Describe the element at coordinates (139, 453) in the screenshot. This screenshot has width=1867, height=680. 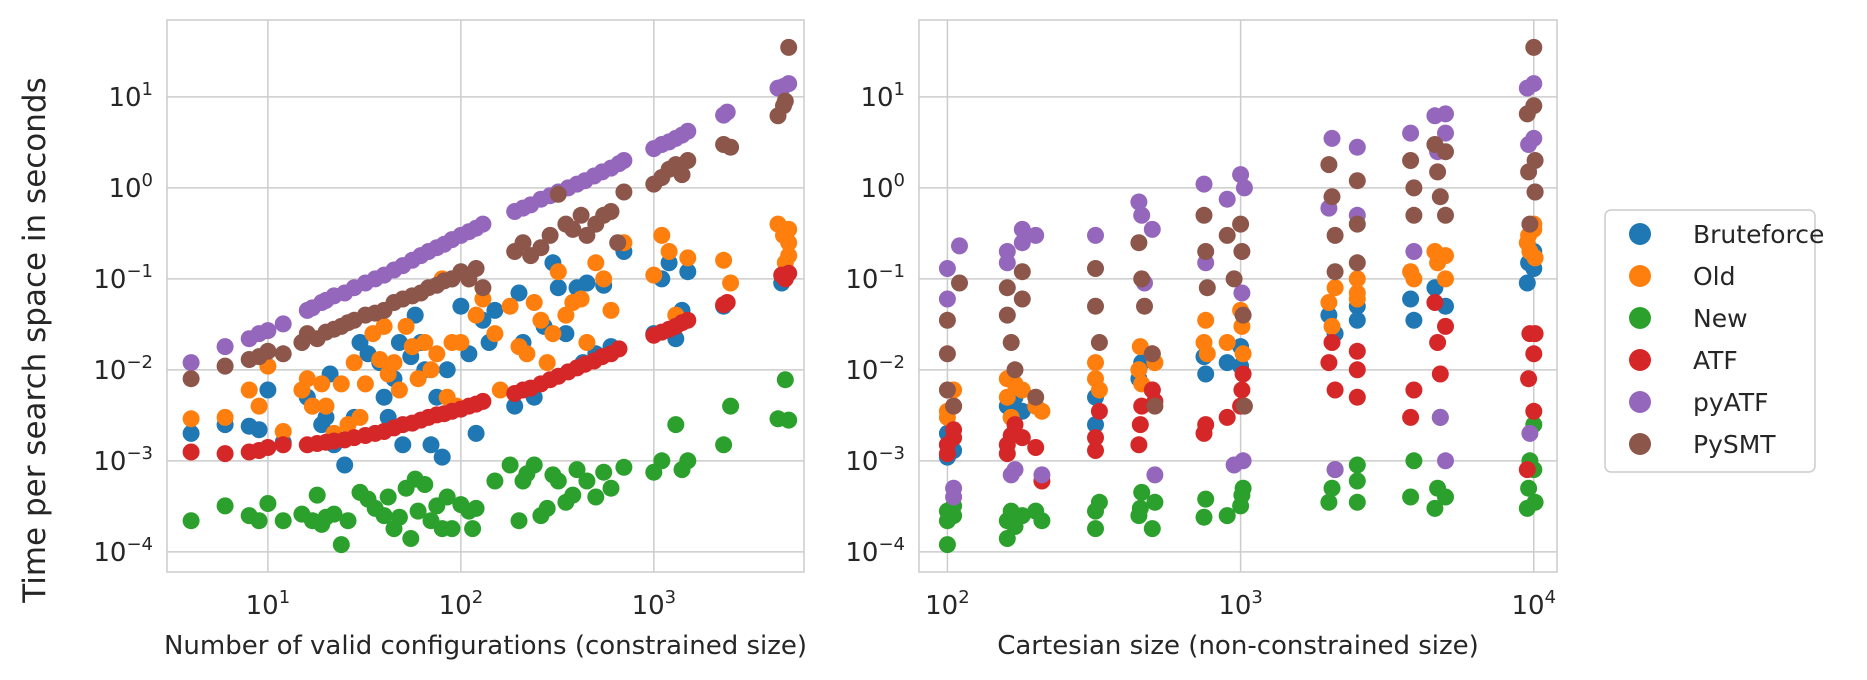
I see `y-tick-exponent: −3` at that location.